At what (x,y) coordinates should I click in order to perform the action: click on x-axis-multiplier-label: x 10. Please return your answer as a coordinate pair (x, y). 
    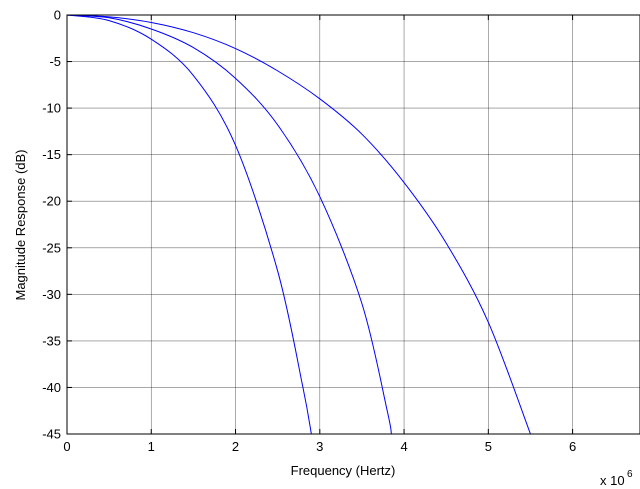
    Looking at the image, I should click on (612, 480).